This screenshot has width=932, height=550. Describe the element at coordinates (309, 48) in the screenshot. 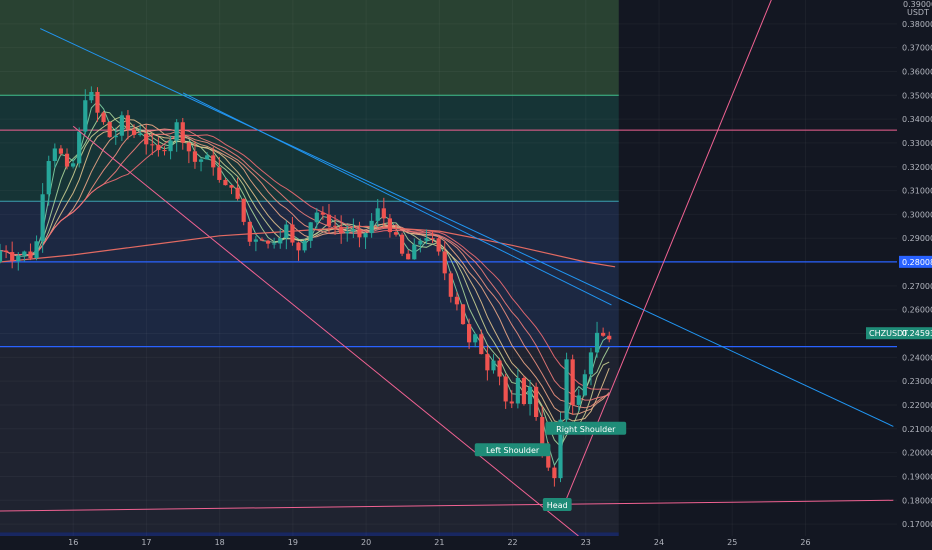

I see `upper-green-zone` at that location.